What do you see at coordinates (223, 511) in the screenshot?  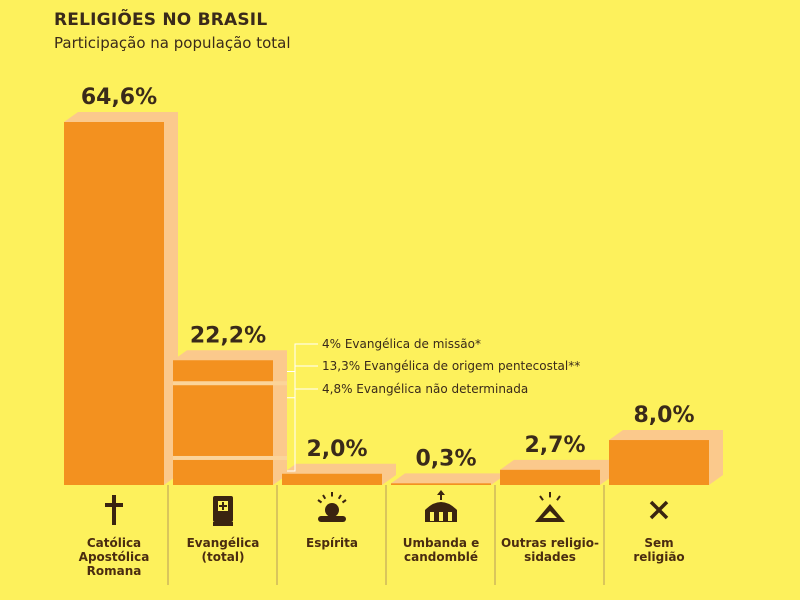 I see `bible-icon` at bounding box center [223, 511].